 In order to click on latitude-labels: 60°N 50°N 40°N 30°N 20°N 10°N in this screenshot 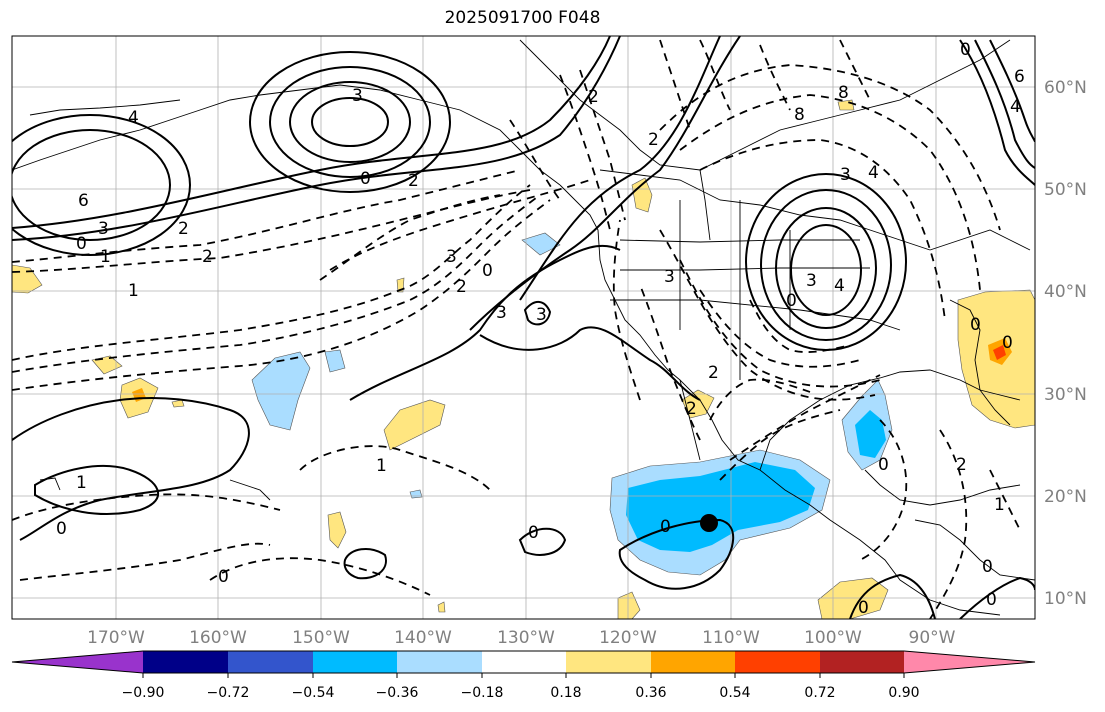, I will do `click(1065, 343)`.